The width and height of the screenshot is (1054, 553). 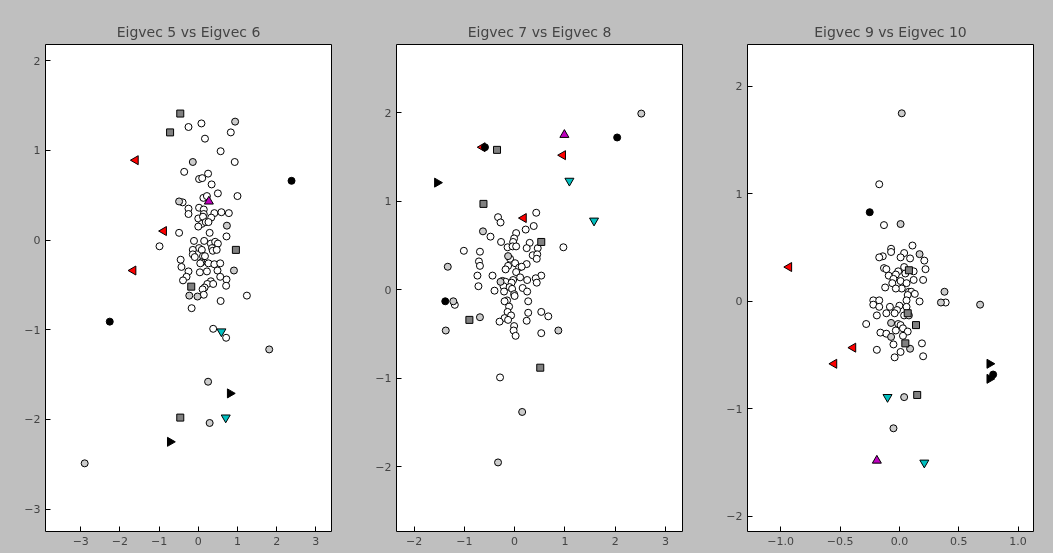 I want to click on x-tick-label: −0.5, so click(x=840, y=541).